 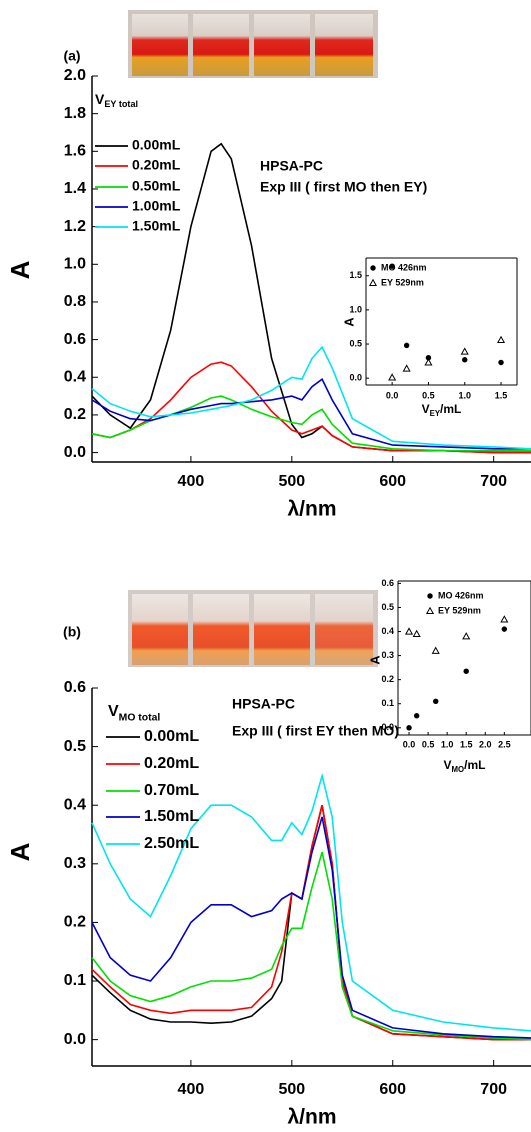 I want to click on y-tick-label: 0.1, so click(x=75, y=980).